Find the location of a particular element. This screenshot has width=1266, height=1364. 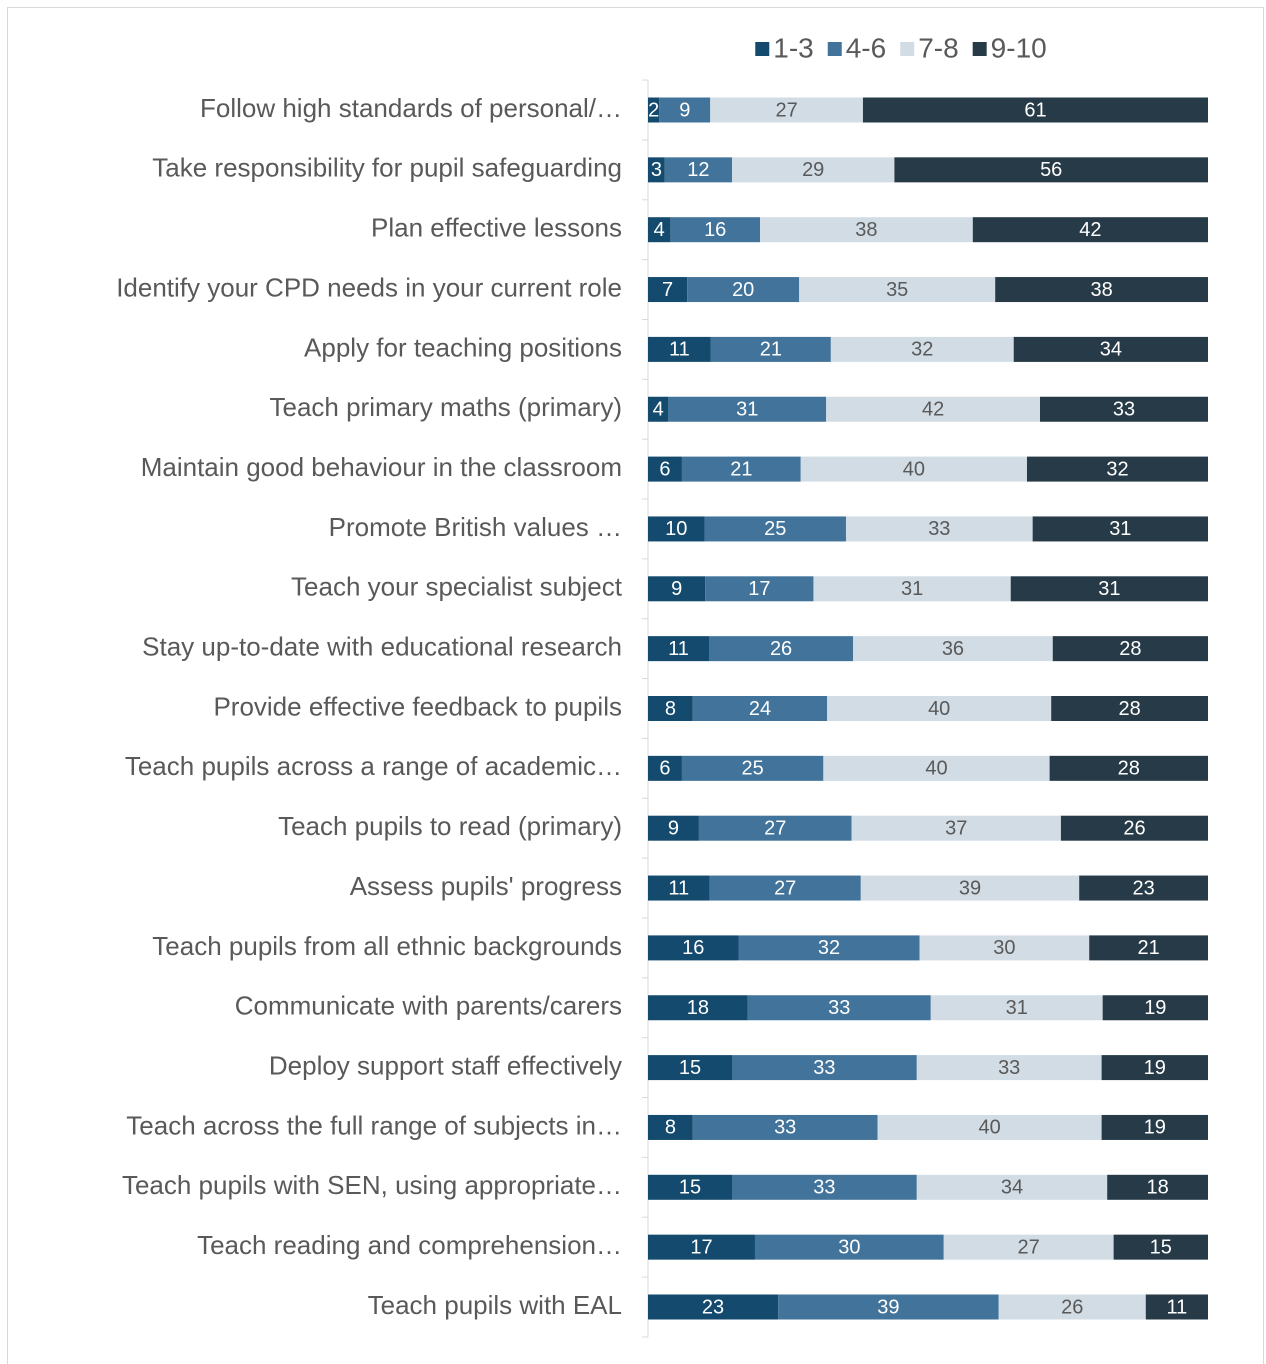

y-tick-label: Teach pupils from all ethnic backgrounds is located at coordinates (387, 946).